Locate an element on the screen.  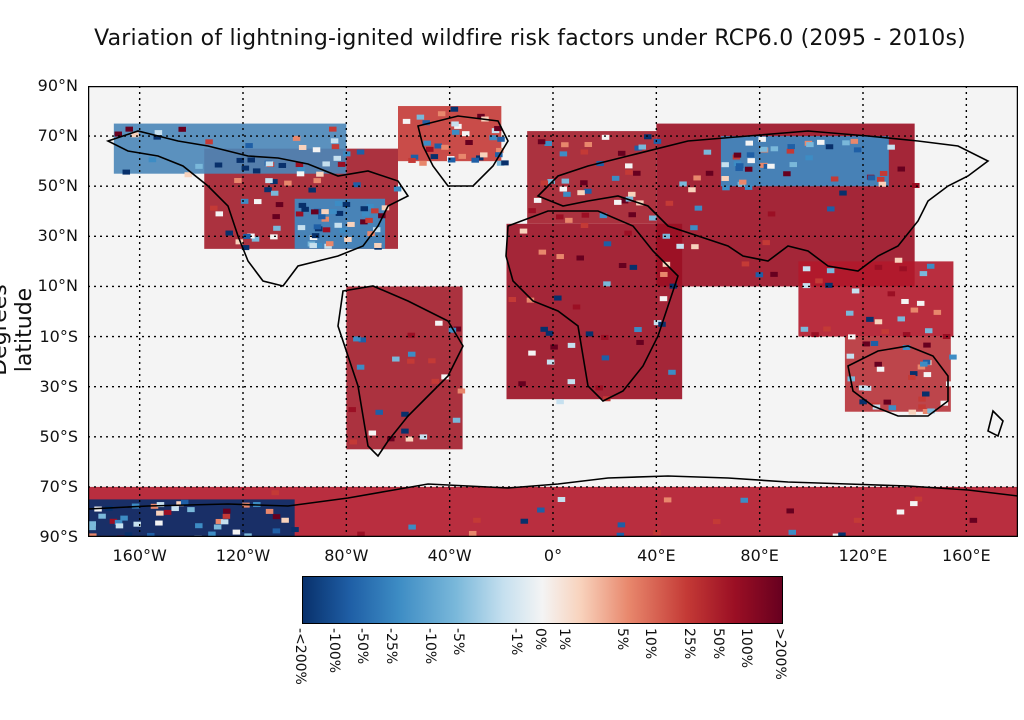
lon-tick-label: 40°E is located at coordinates (656, 555).